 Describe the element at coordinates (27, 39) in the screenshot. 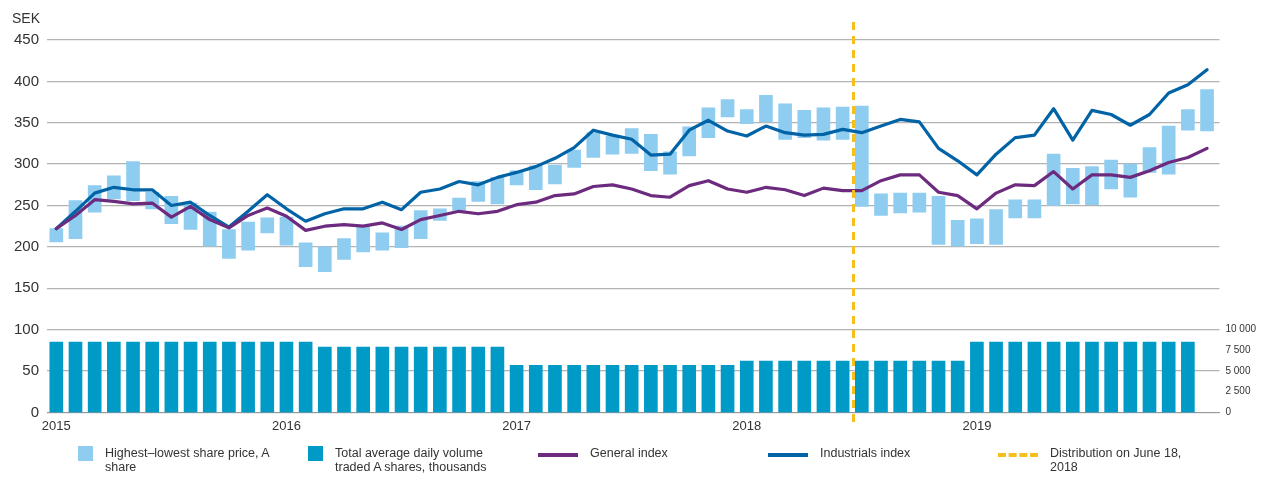

I see `y-tick-label: 450` at that location.